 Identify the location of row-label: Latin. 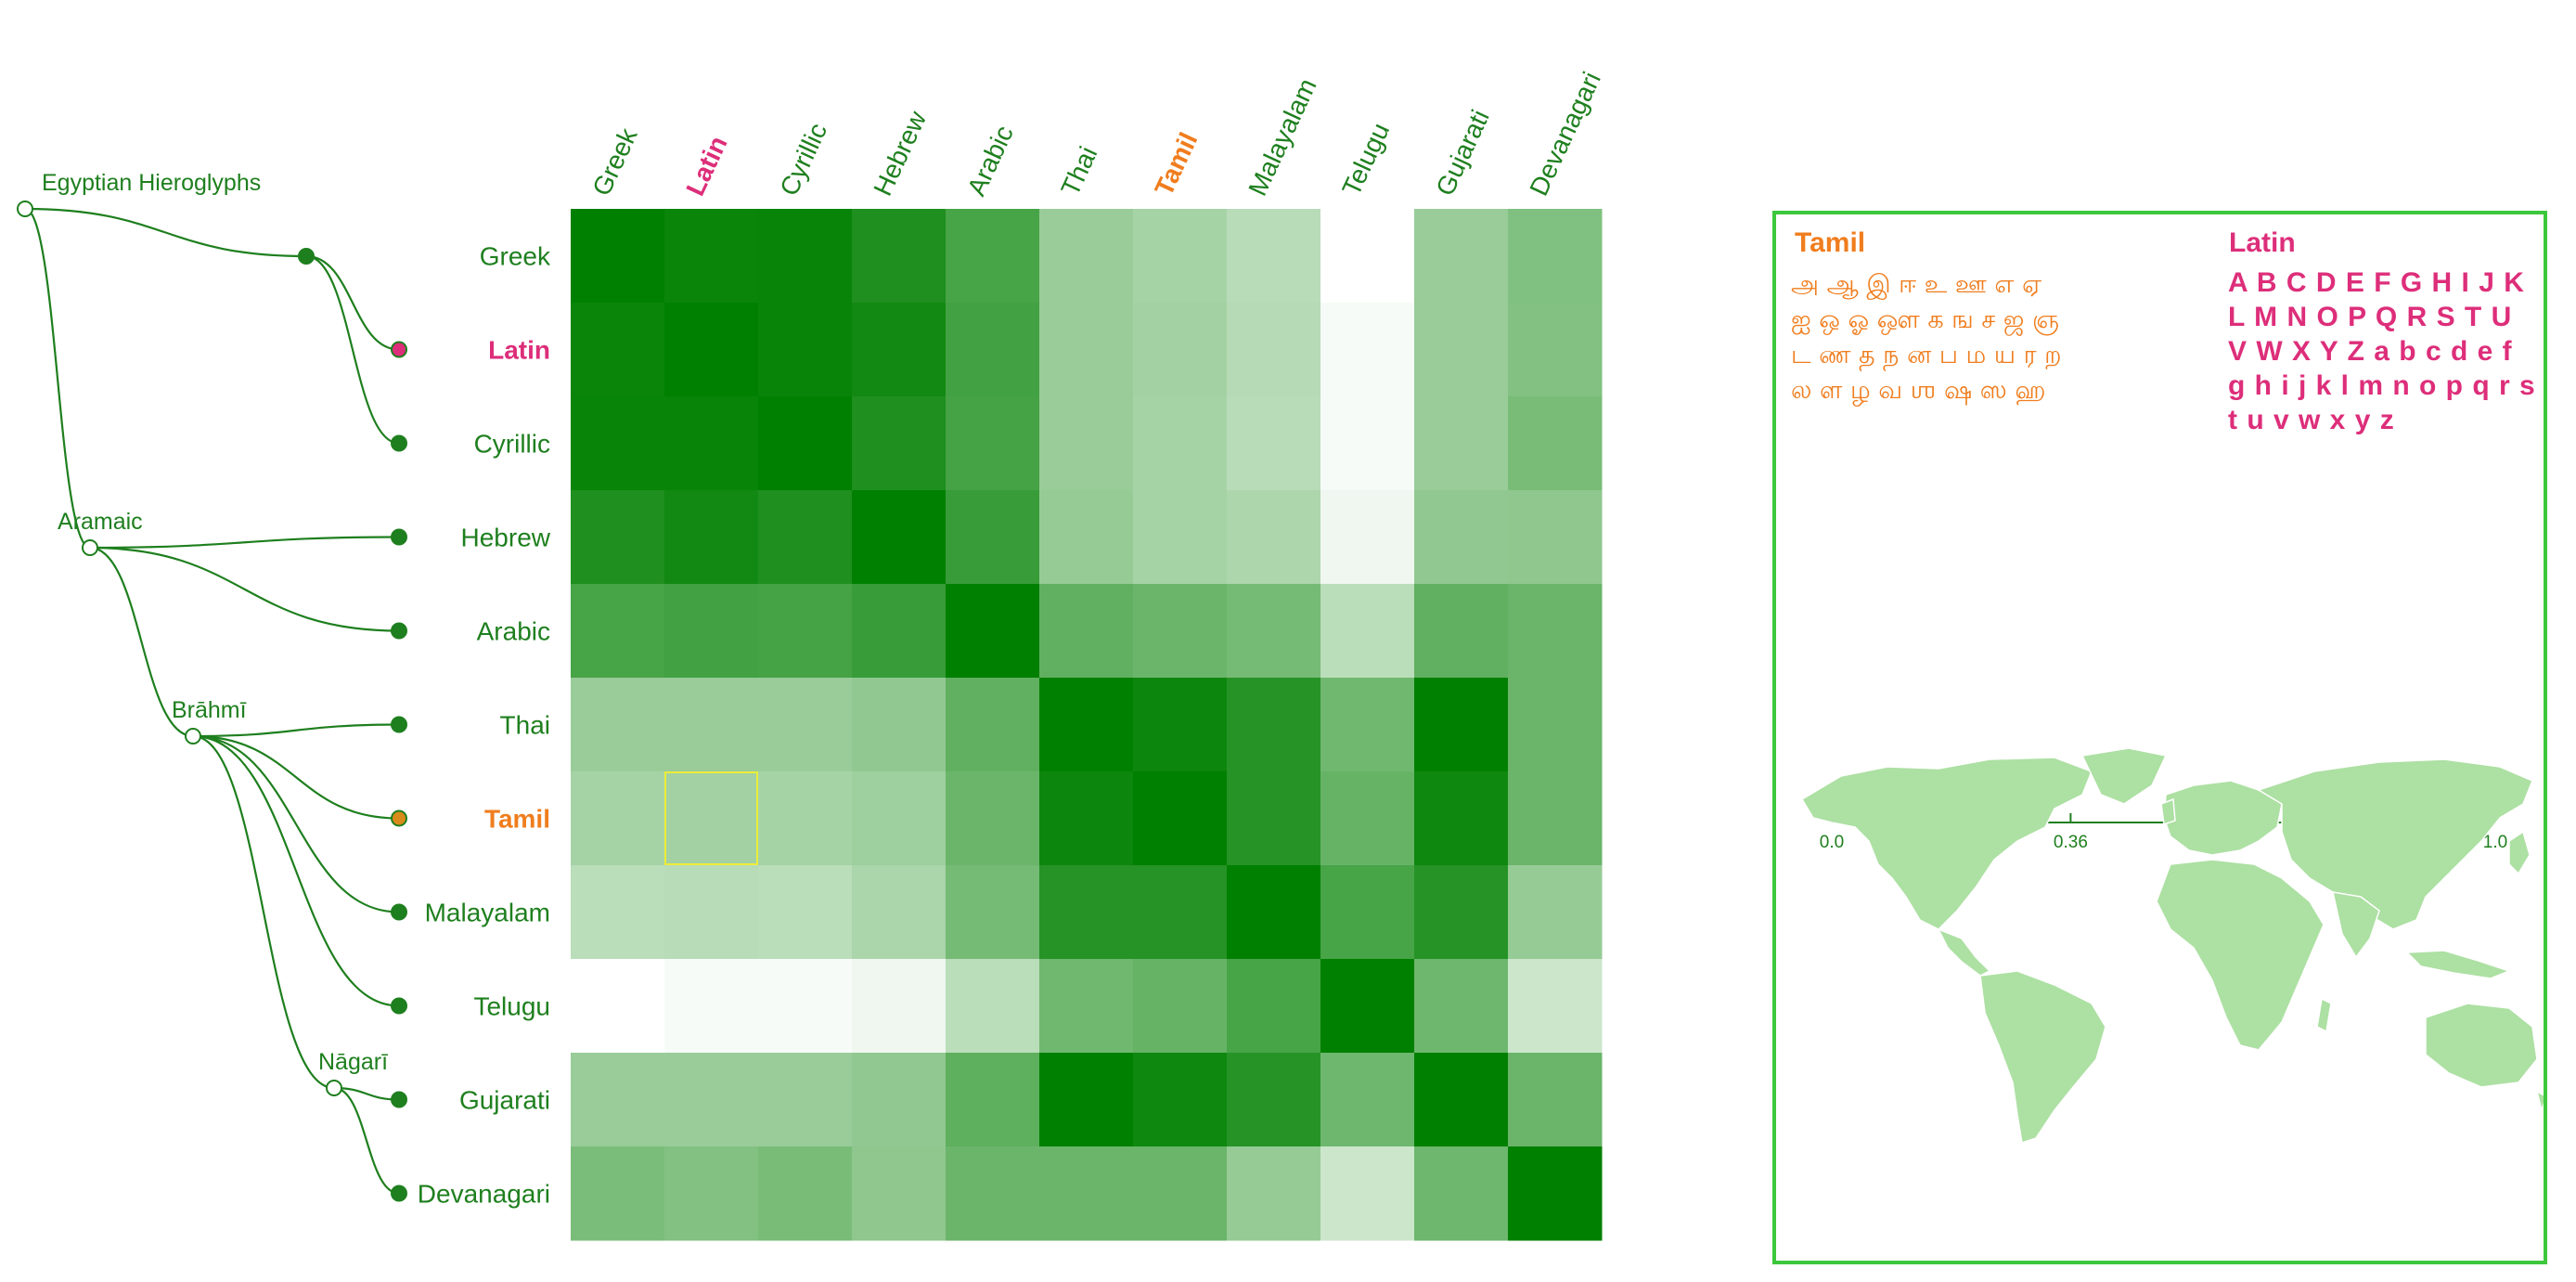
(519, 350).